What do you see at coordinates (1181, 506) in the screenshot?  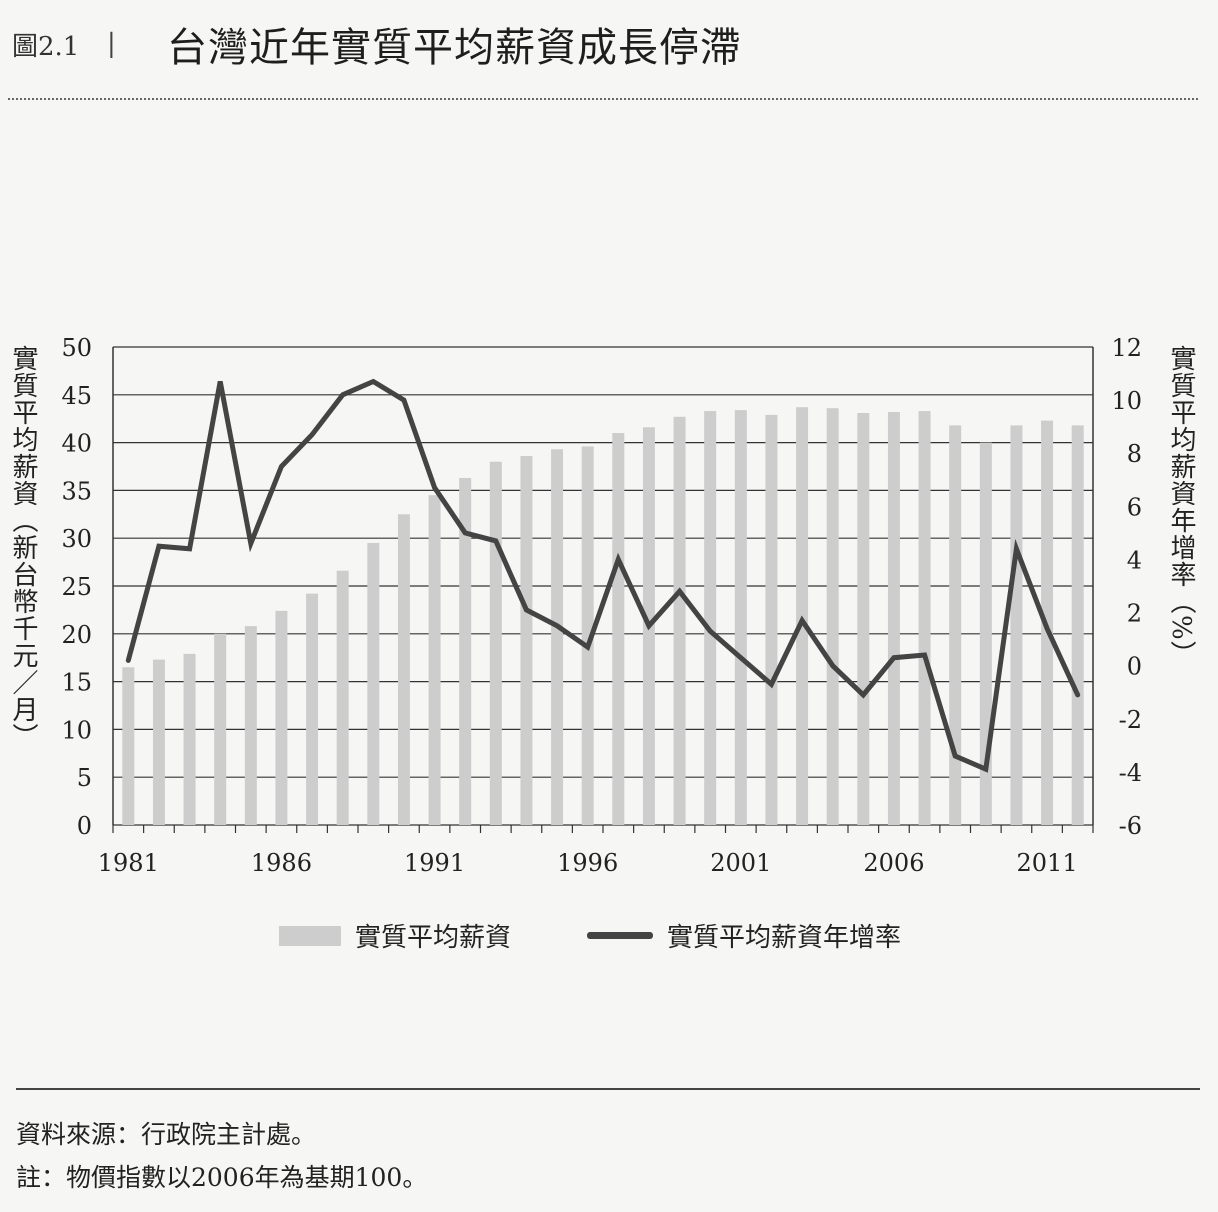 I see `right-axis-label: 實質平均薪資年增率（%）` at bounding box center [1181, 506].